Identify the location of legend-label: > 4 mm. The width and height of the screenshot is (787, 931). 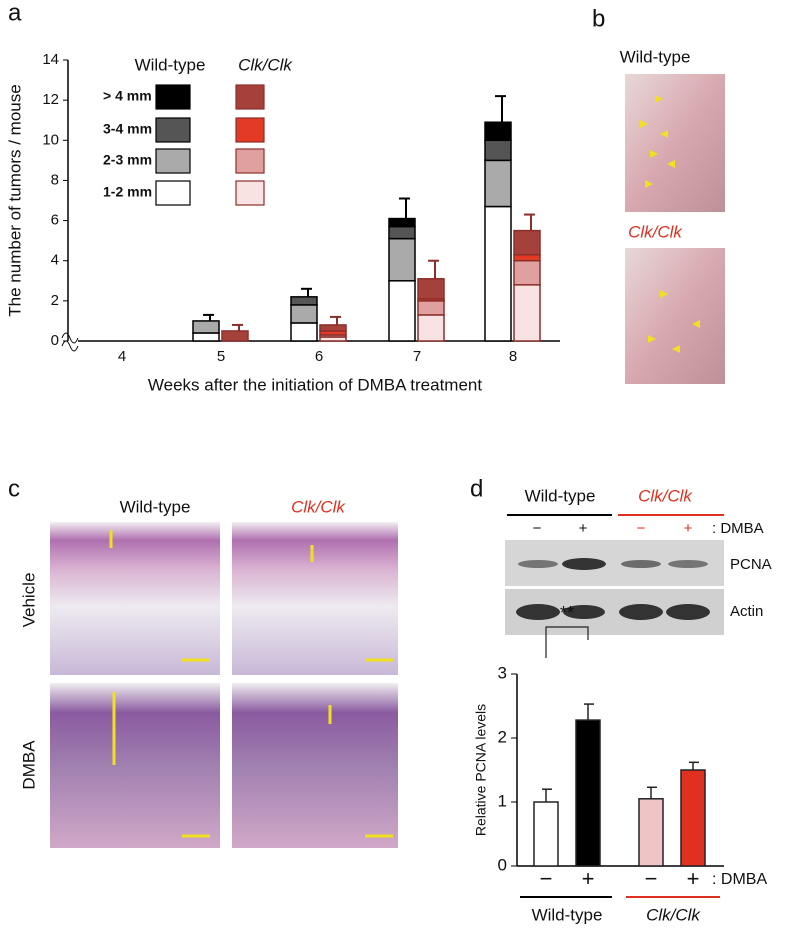
(127, 96).